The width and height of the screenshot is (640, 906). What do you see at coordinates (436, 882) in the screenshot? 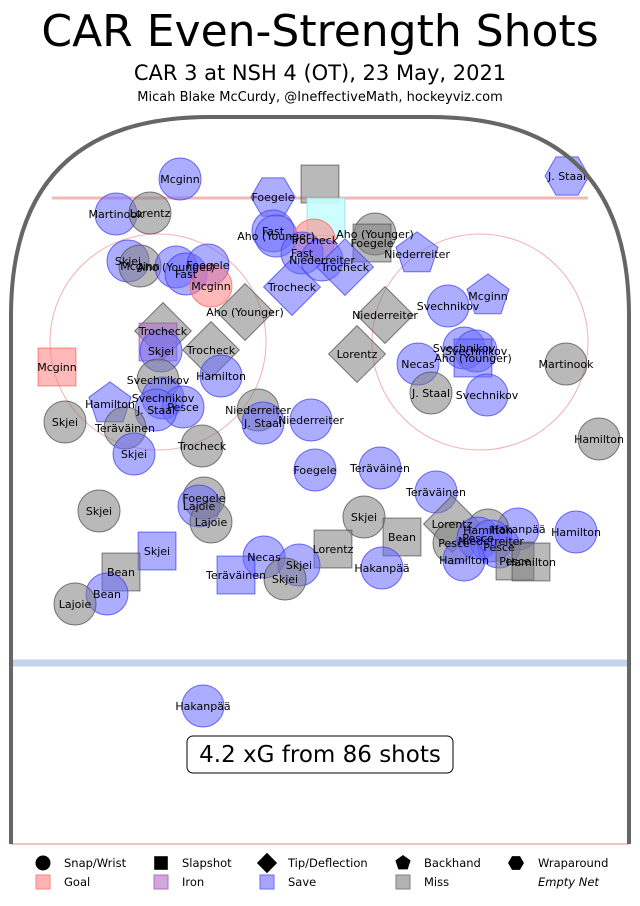
I see `legend-outcome-label: Miss` at bounding box center [436, 882].